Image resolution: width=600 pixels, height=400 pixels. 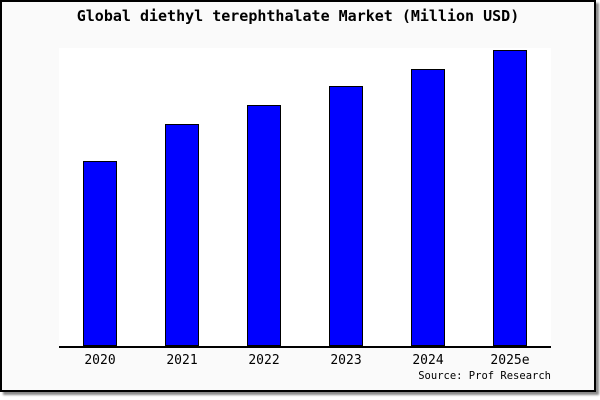 I want to click on x-tick-label-2020: 2020, so click(x=100, y=360).